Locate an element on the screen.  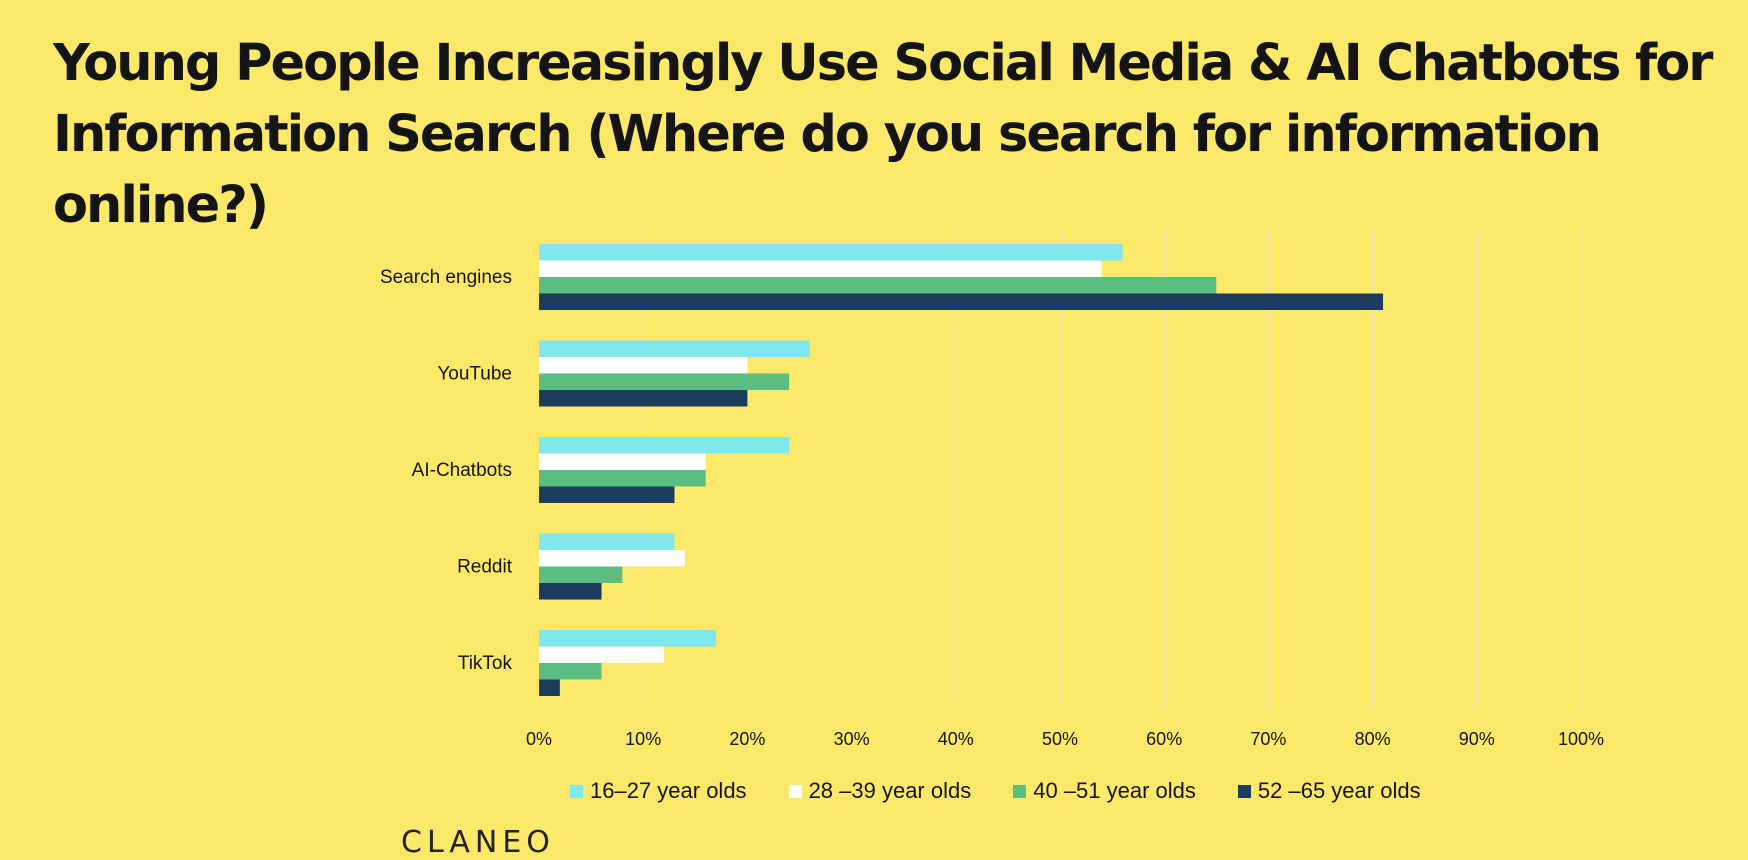
x-tick-label: 0% is located at coordinates (539, 739).